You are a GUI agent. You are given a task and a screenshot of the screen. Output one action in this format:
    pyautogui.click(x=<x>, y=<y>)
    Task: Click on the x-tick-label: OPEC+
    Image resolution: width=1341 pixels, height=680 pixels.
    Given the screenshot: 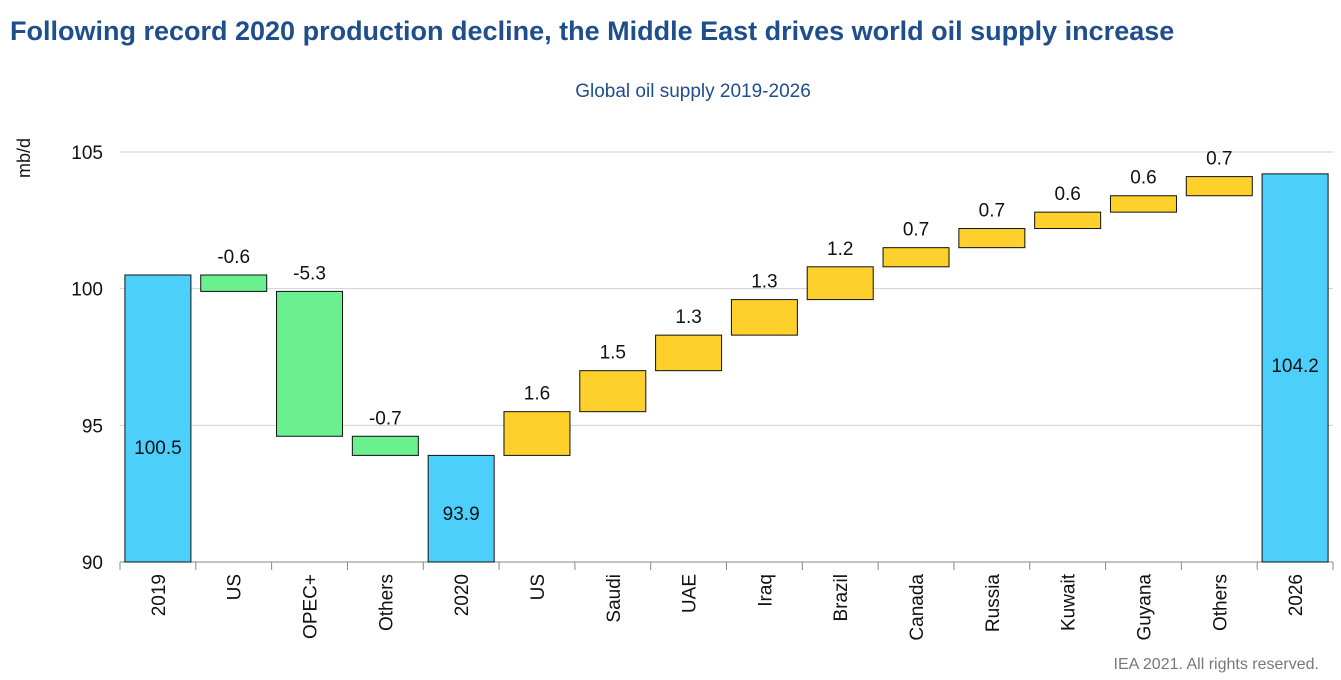 What is the action you would take?
    pyautogui.click(x=311, y=606)
    